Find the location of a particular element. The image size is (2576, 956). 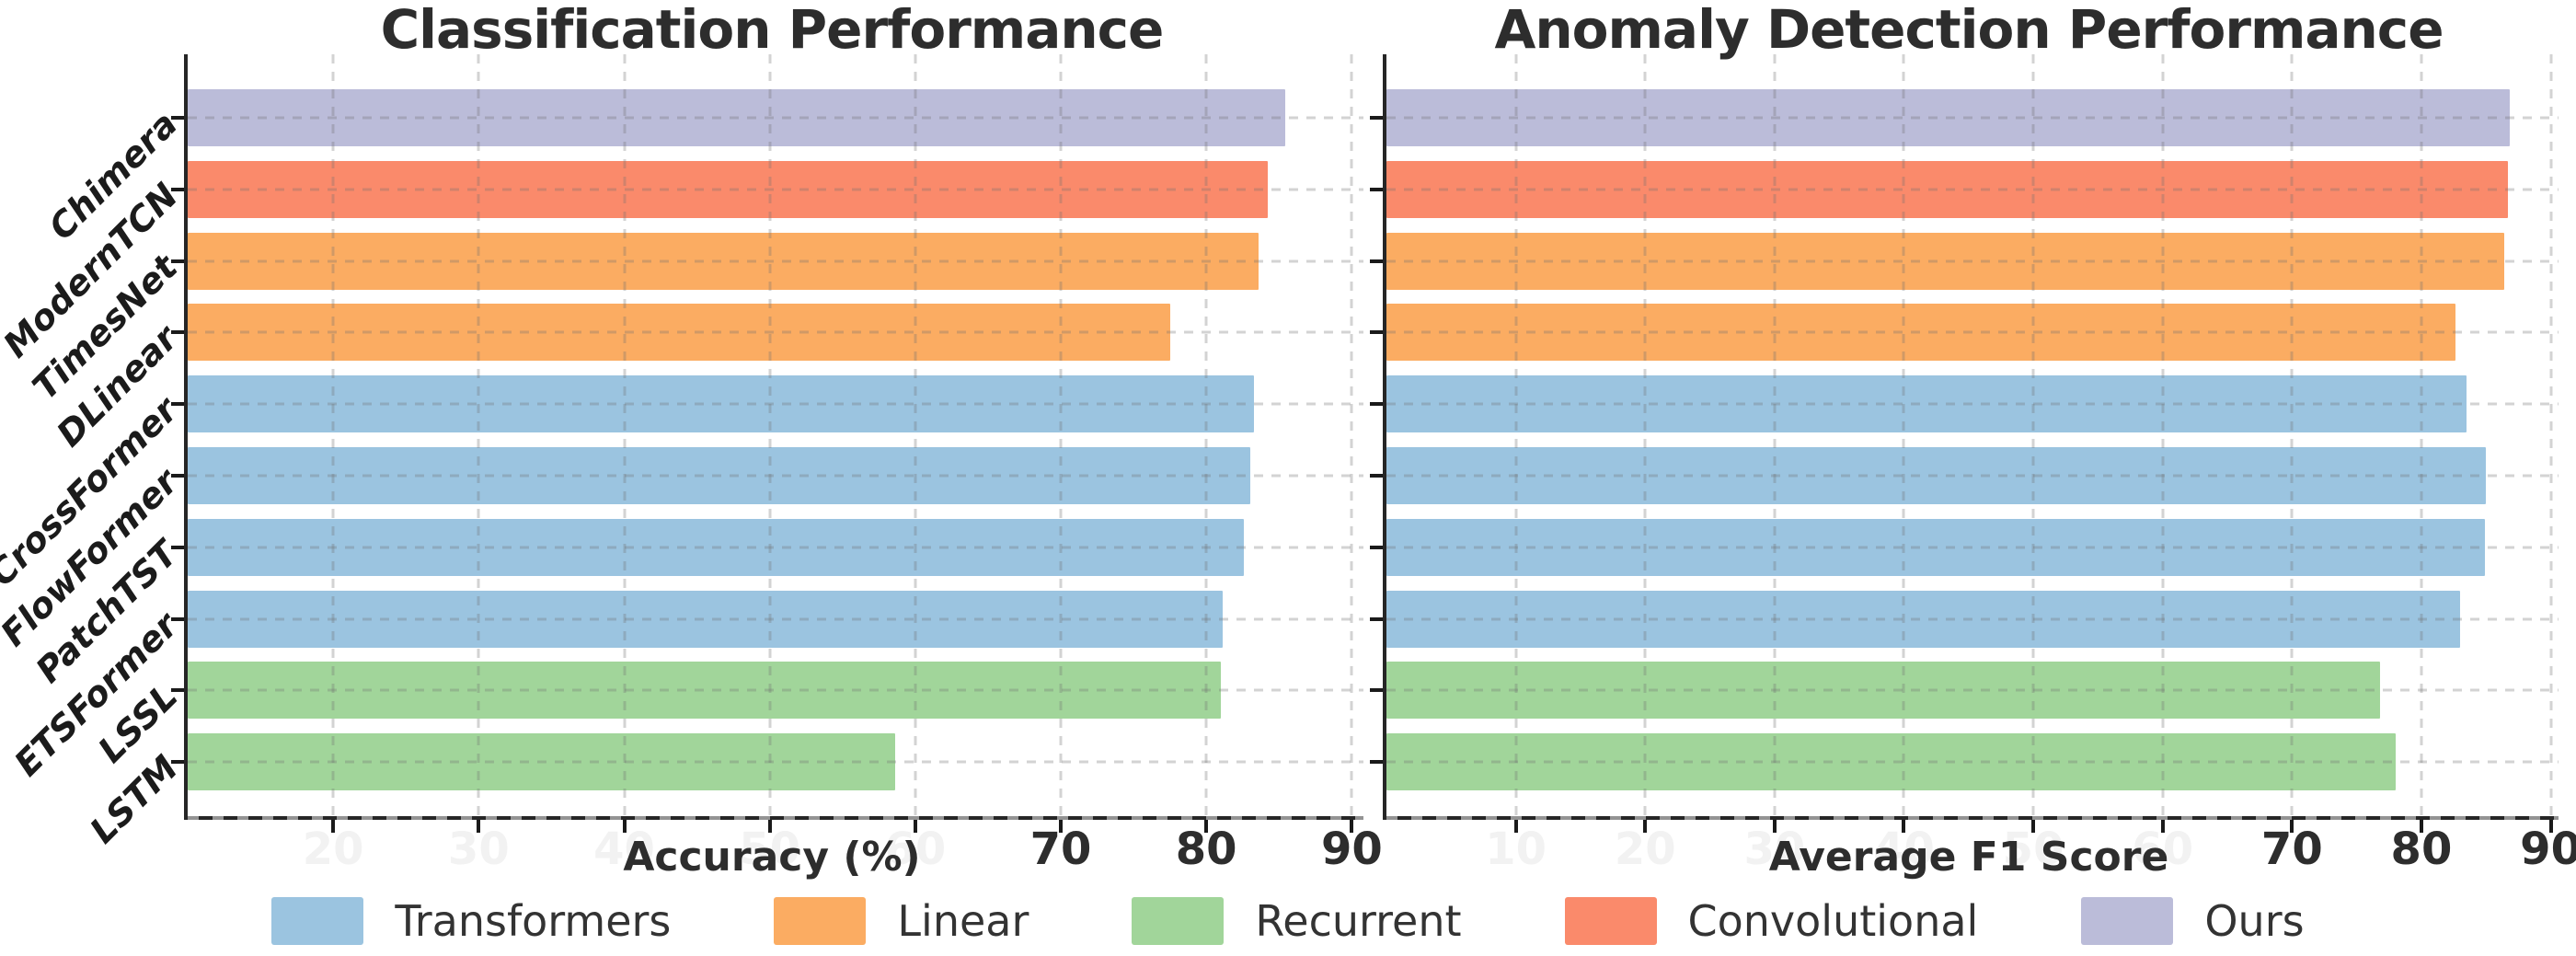

x-axis-label: Average F1 Score is located at coordinates (1968, 857).